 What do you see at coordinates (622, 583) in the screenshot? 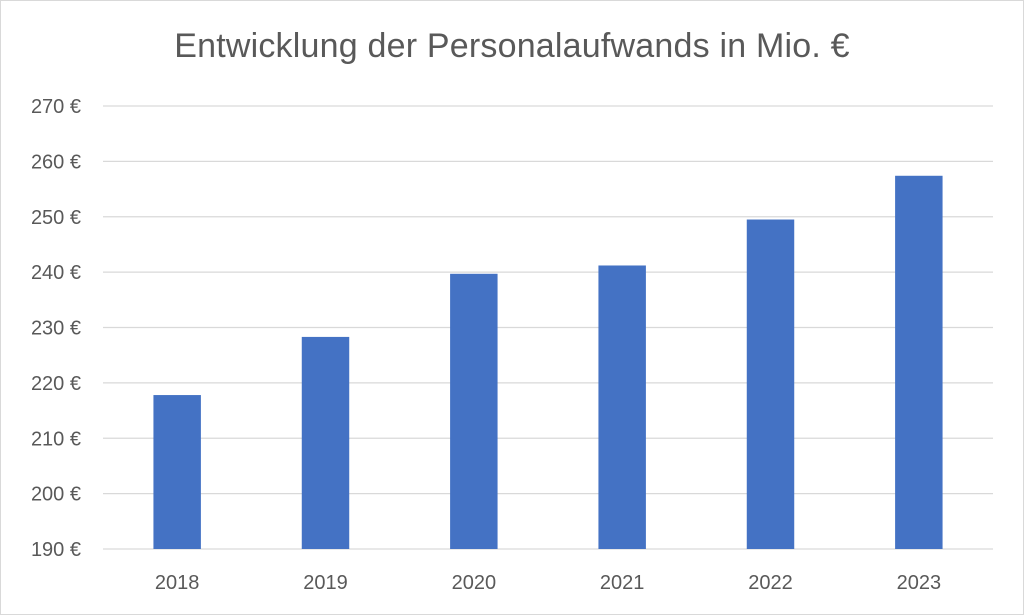
I see `x-category-label-2021: 2021` at bounding box center [622, 583].